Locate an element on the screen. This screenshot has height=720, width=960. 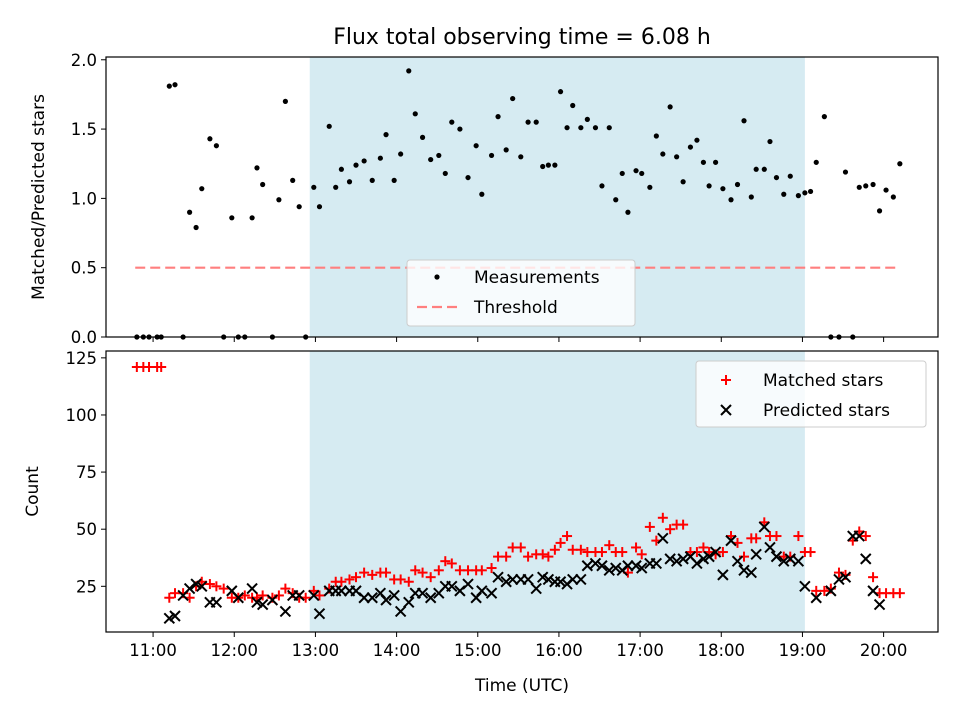
bottom-y-ticks: 25 50 75 100 125 is located at coordinates (86, 472).